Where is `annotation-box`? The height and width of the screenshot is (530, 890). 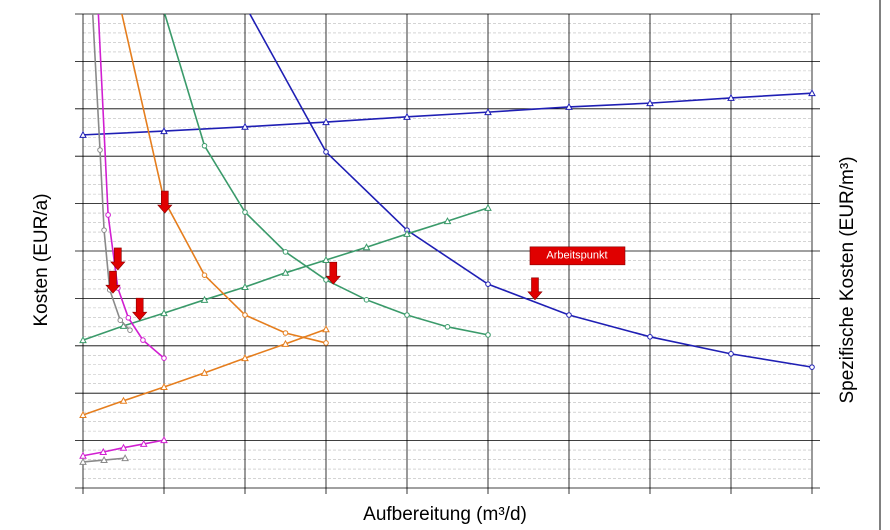
annotation-box is located at coordinates (577, 256).